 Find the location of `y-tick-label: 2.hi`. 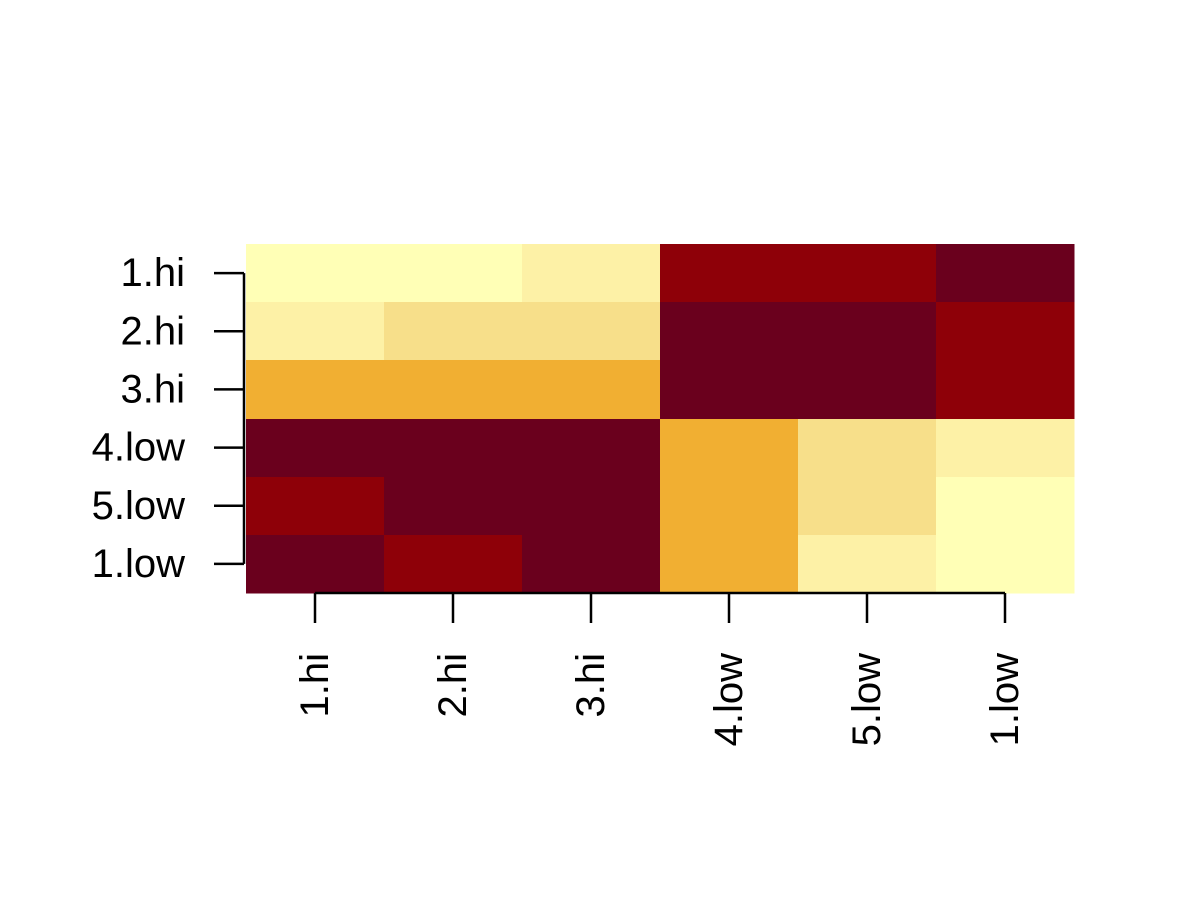

y-tick-label: 2.hi is located at coordinates (153, 331).